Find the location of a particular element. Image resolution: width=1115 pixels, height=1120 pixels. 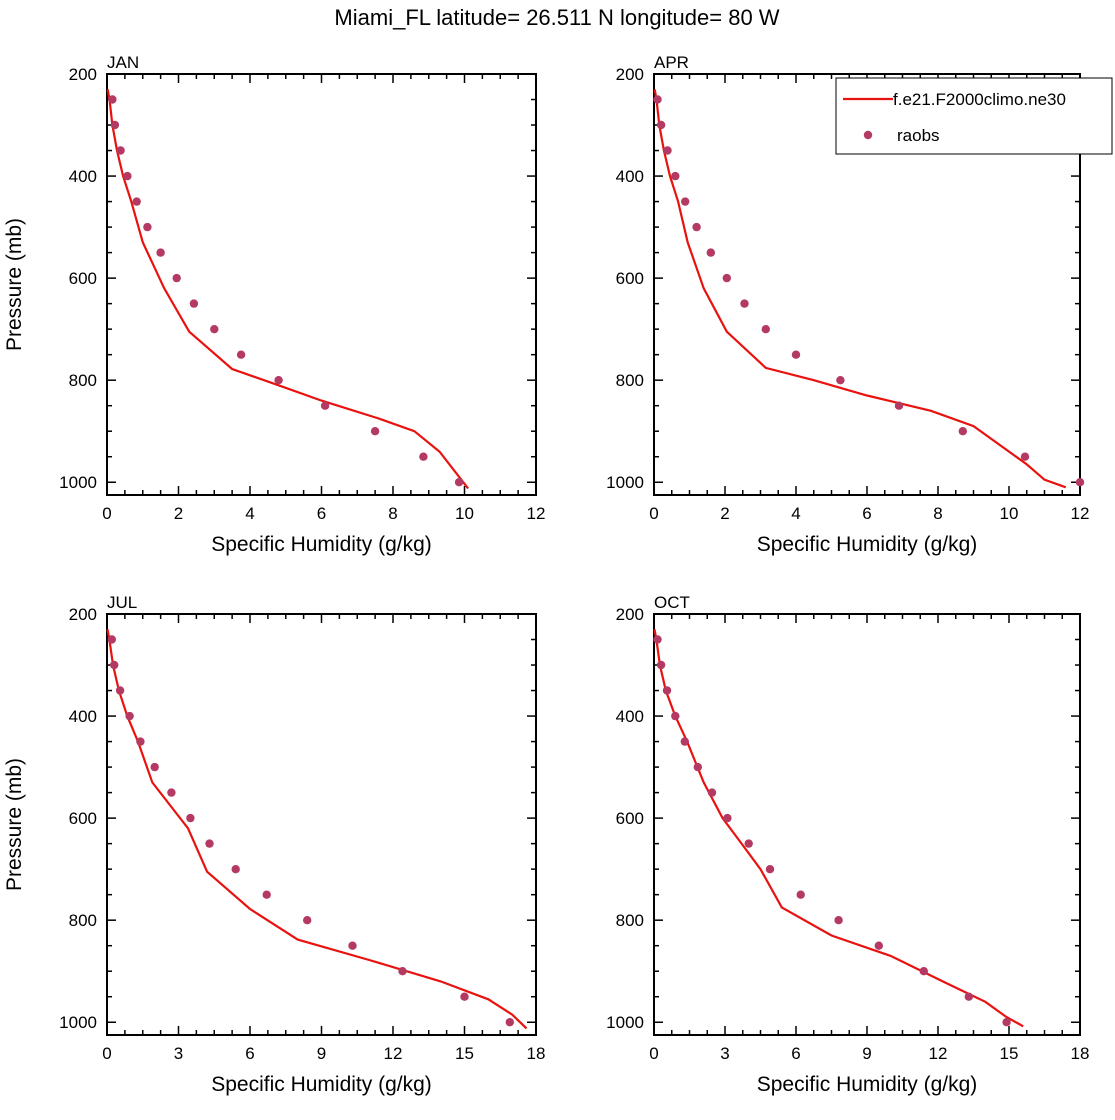

panel-label: APR is located at coordinates (671, 62).